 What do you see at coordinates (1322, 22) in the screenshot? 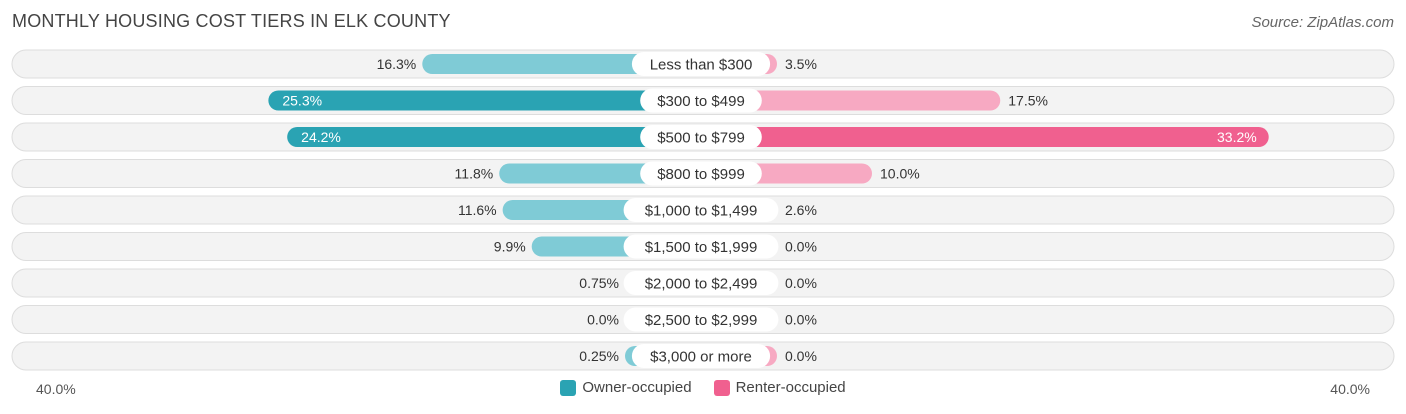
I see `chart-source: Source: ZipAtlas.com` at bounding box center [1322, 22].